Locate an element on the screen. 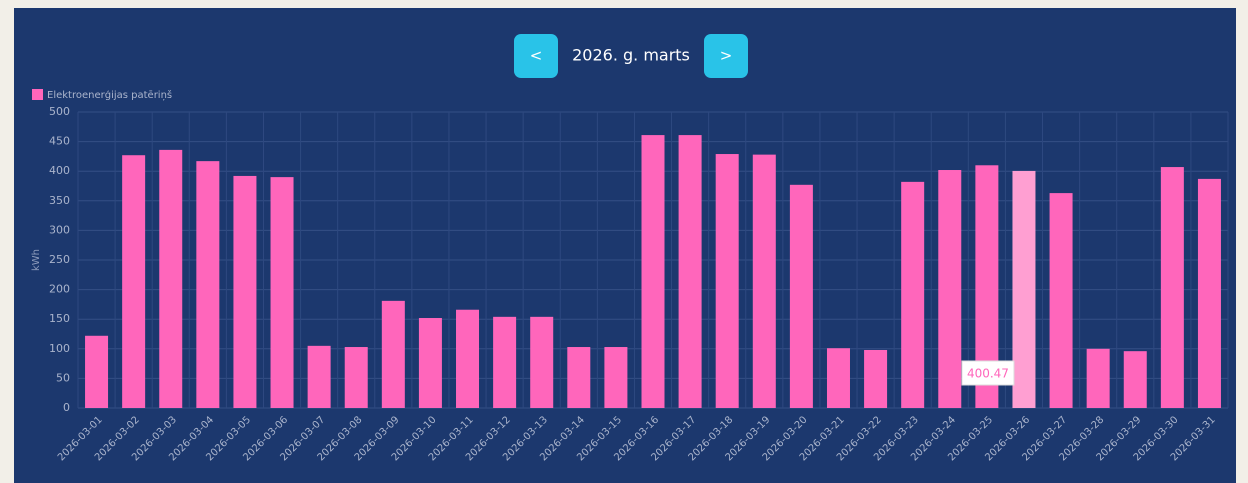 The height and width of the screenshot is (483, 1248). month-title: 2026. g. marts is located at coordinates (631, 55).